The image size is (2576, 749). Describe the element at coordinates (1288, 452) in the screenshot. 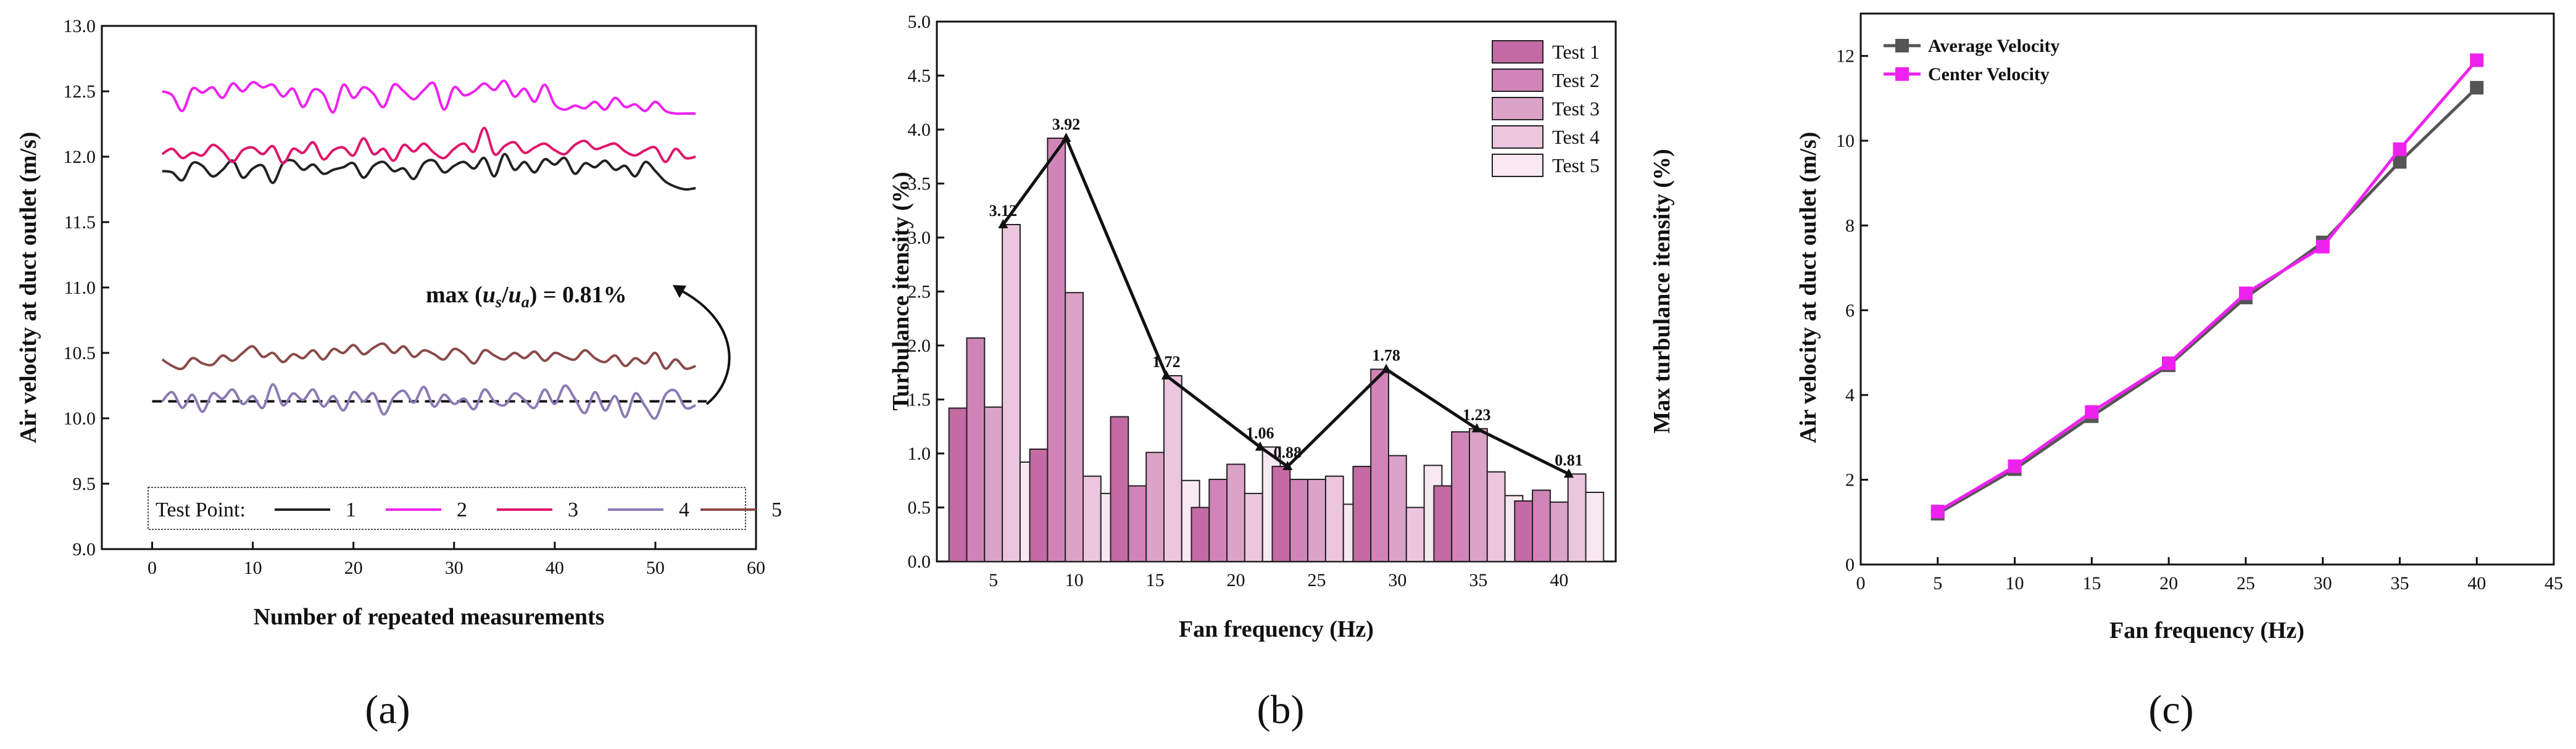

I see `max-point-label: 0.88` at that location.